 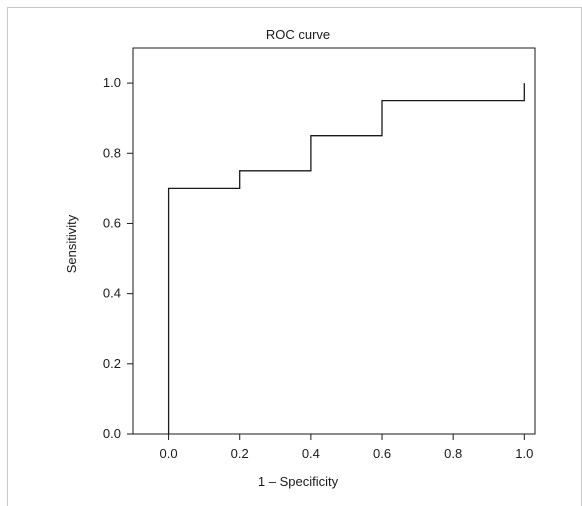 What do you see at coordinates (311, 453) in the screenshot?
I see `x-tick-label: 0.4` at bounding box center [311, 453].